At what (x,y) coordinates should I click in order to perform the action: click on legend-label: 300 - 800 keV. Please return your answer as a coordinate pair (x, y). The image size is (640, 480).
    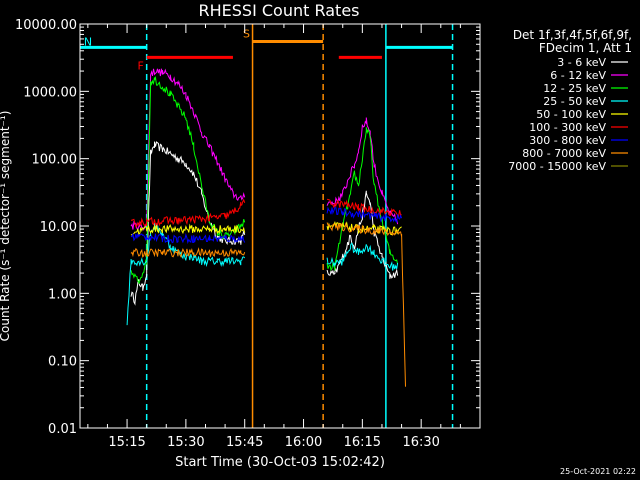
    Looking at the image, I should click on (567, 140).